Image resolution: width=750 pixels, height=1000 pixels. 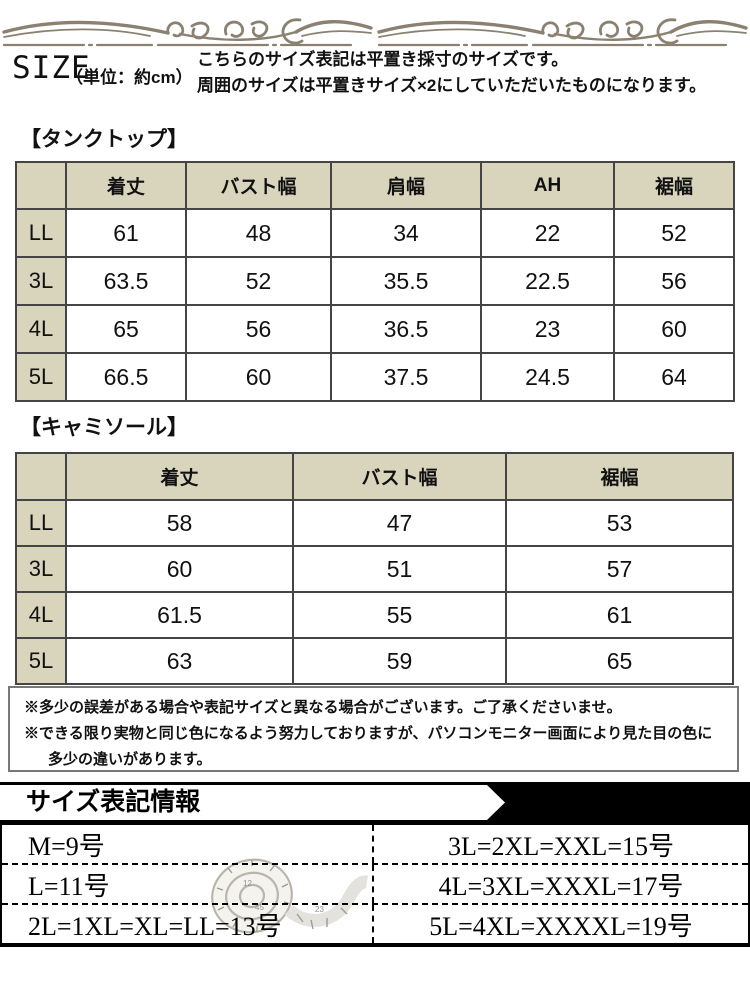 I want to click on conversion-cell-right: 4L=3XL=XXXL=17号, so click(x=561, y=884).